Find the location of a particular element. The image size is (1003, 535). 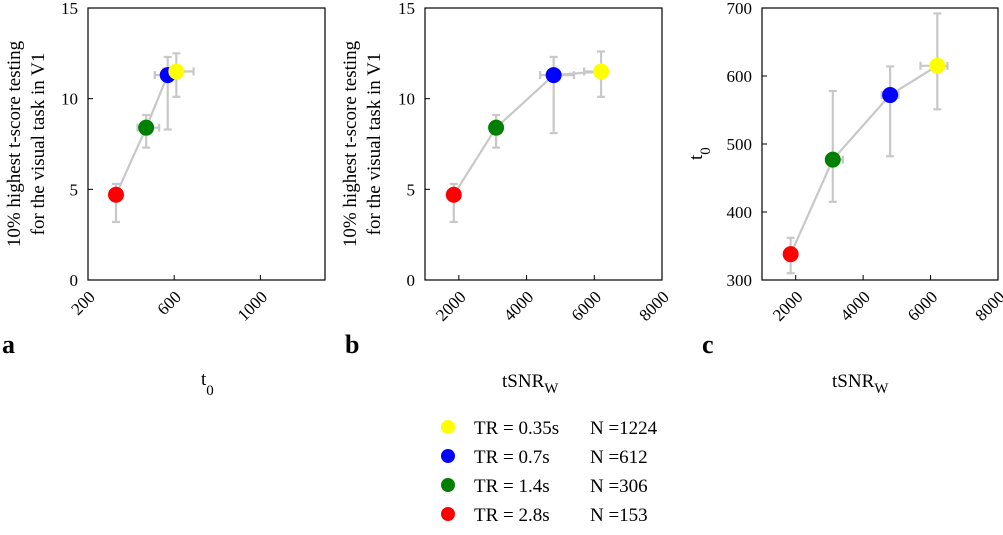

panel-a-ylabel-line2: for the visual task in V1 is located at coordinates (38, 144).